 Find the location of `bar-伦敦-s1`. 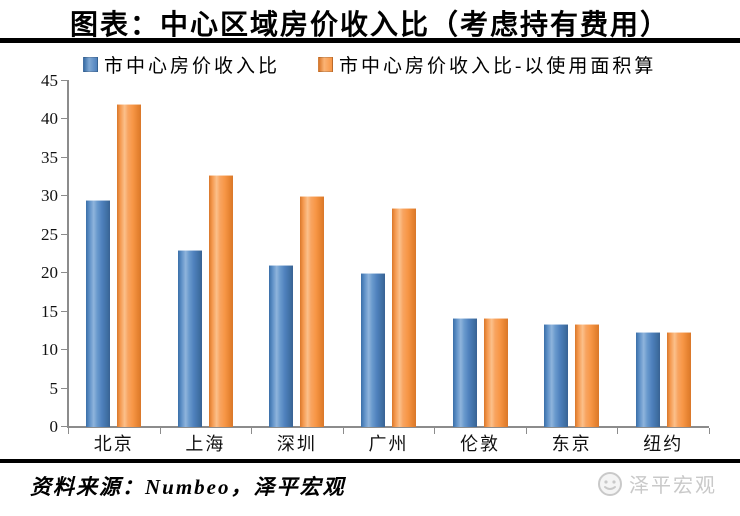

bar-伦敦-s1 is located at coordinates (495, 372).